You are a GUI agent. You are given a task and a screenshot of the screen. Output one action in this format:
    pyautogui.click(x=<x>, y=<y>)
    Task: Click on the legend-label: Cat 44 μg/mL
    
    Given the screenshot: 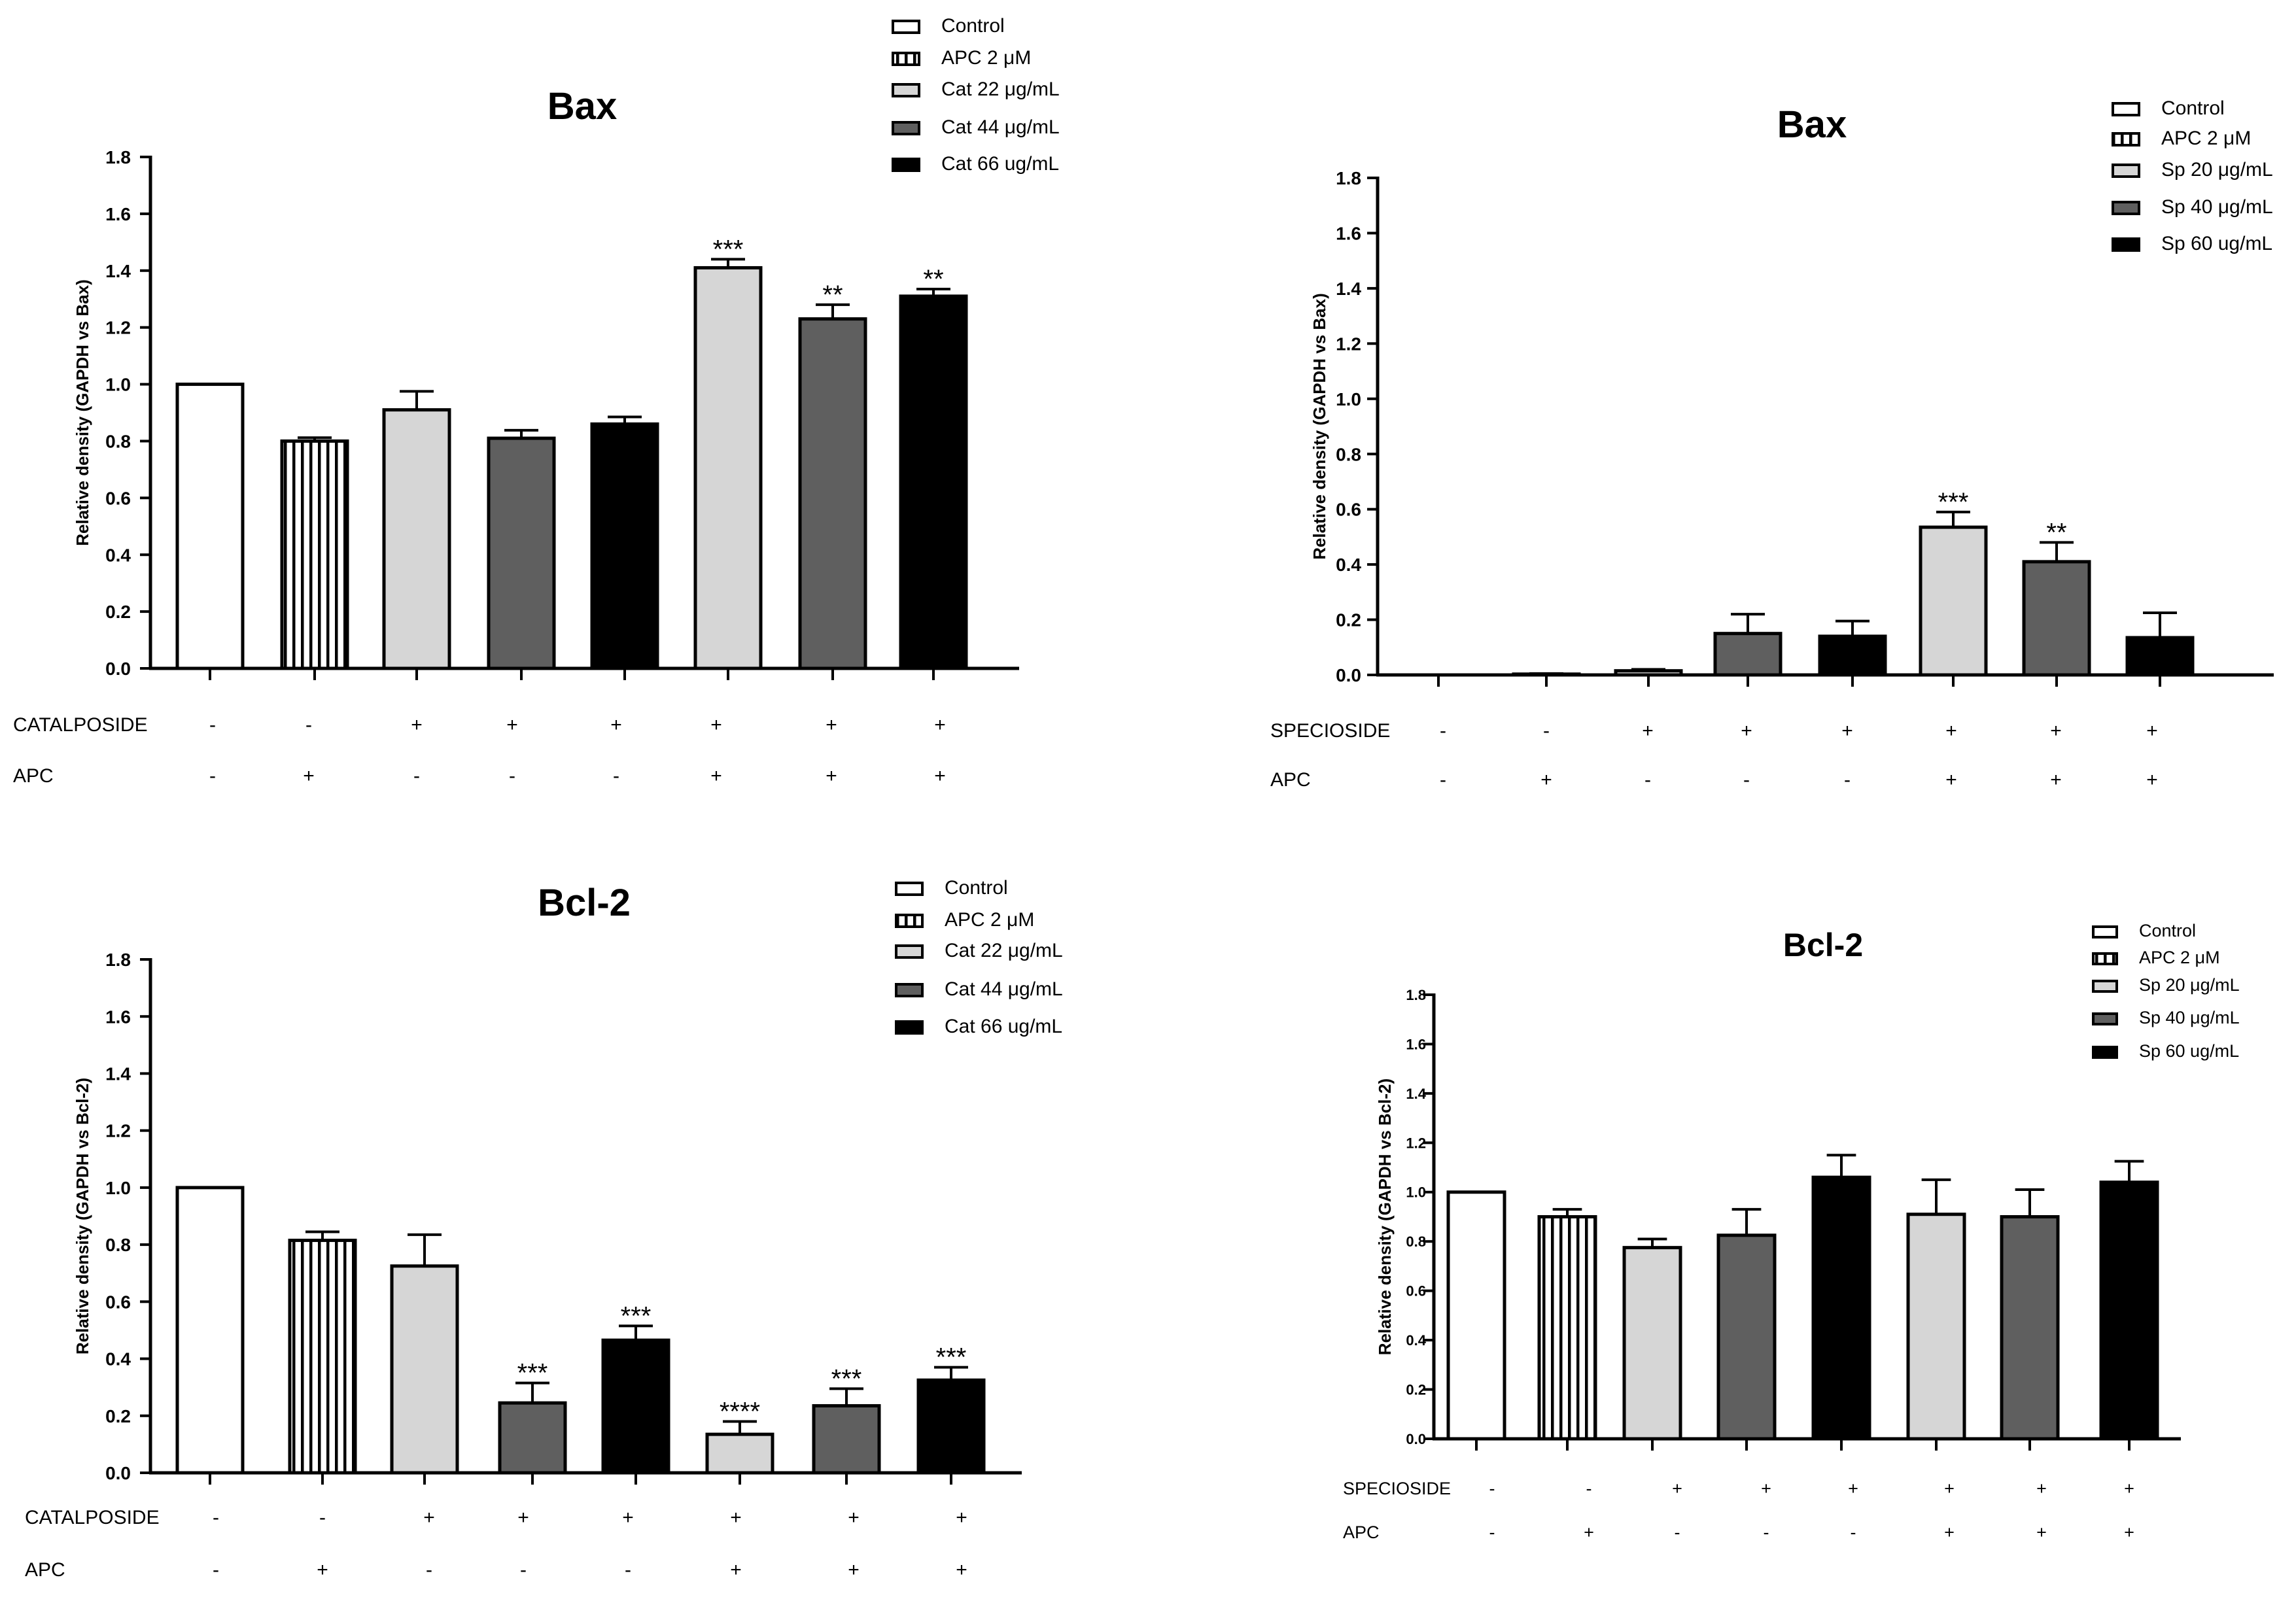 What is the action you would take?
    pyautogui.click(x=1004, y=989)
    